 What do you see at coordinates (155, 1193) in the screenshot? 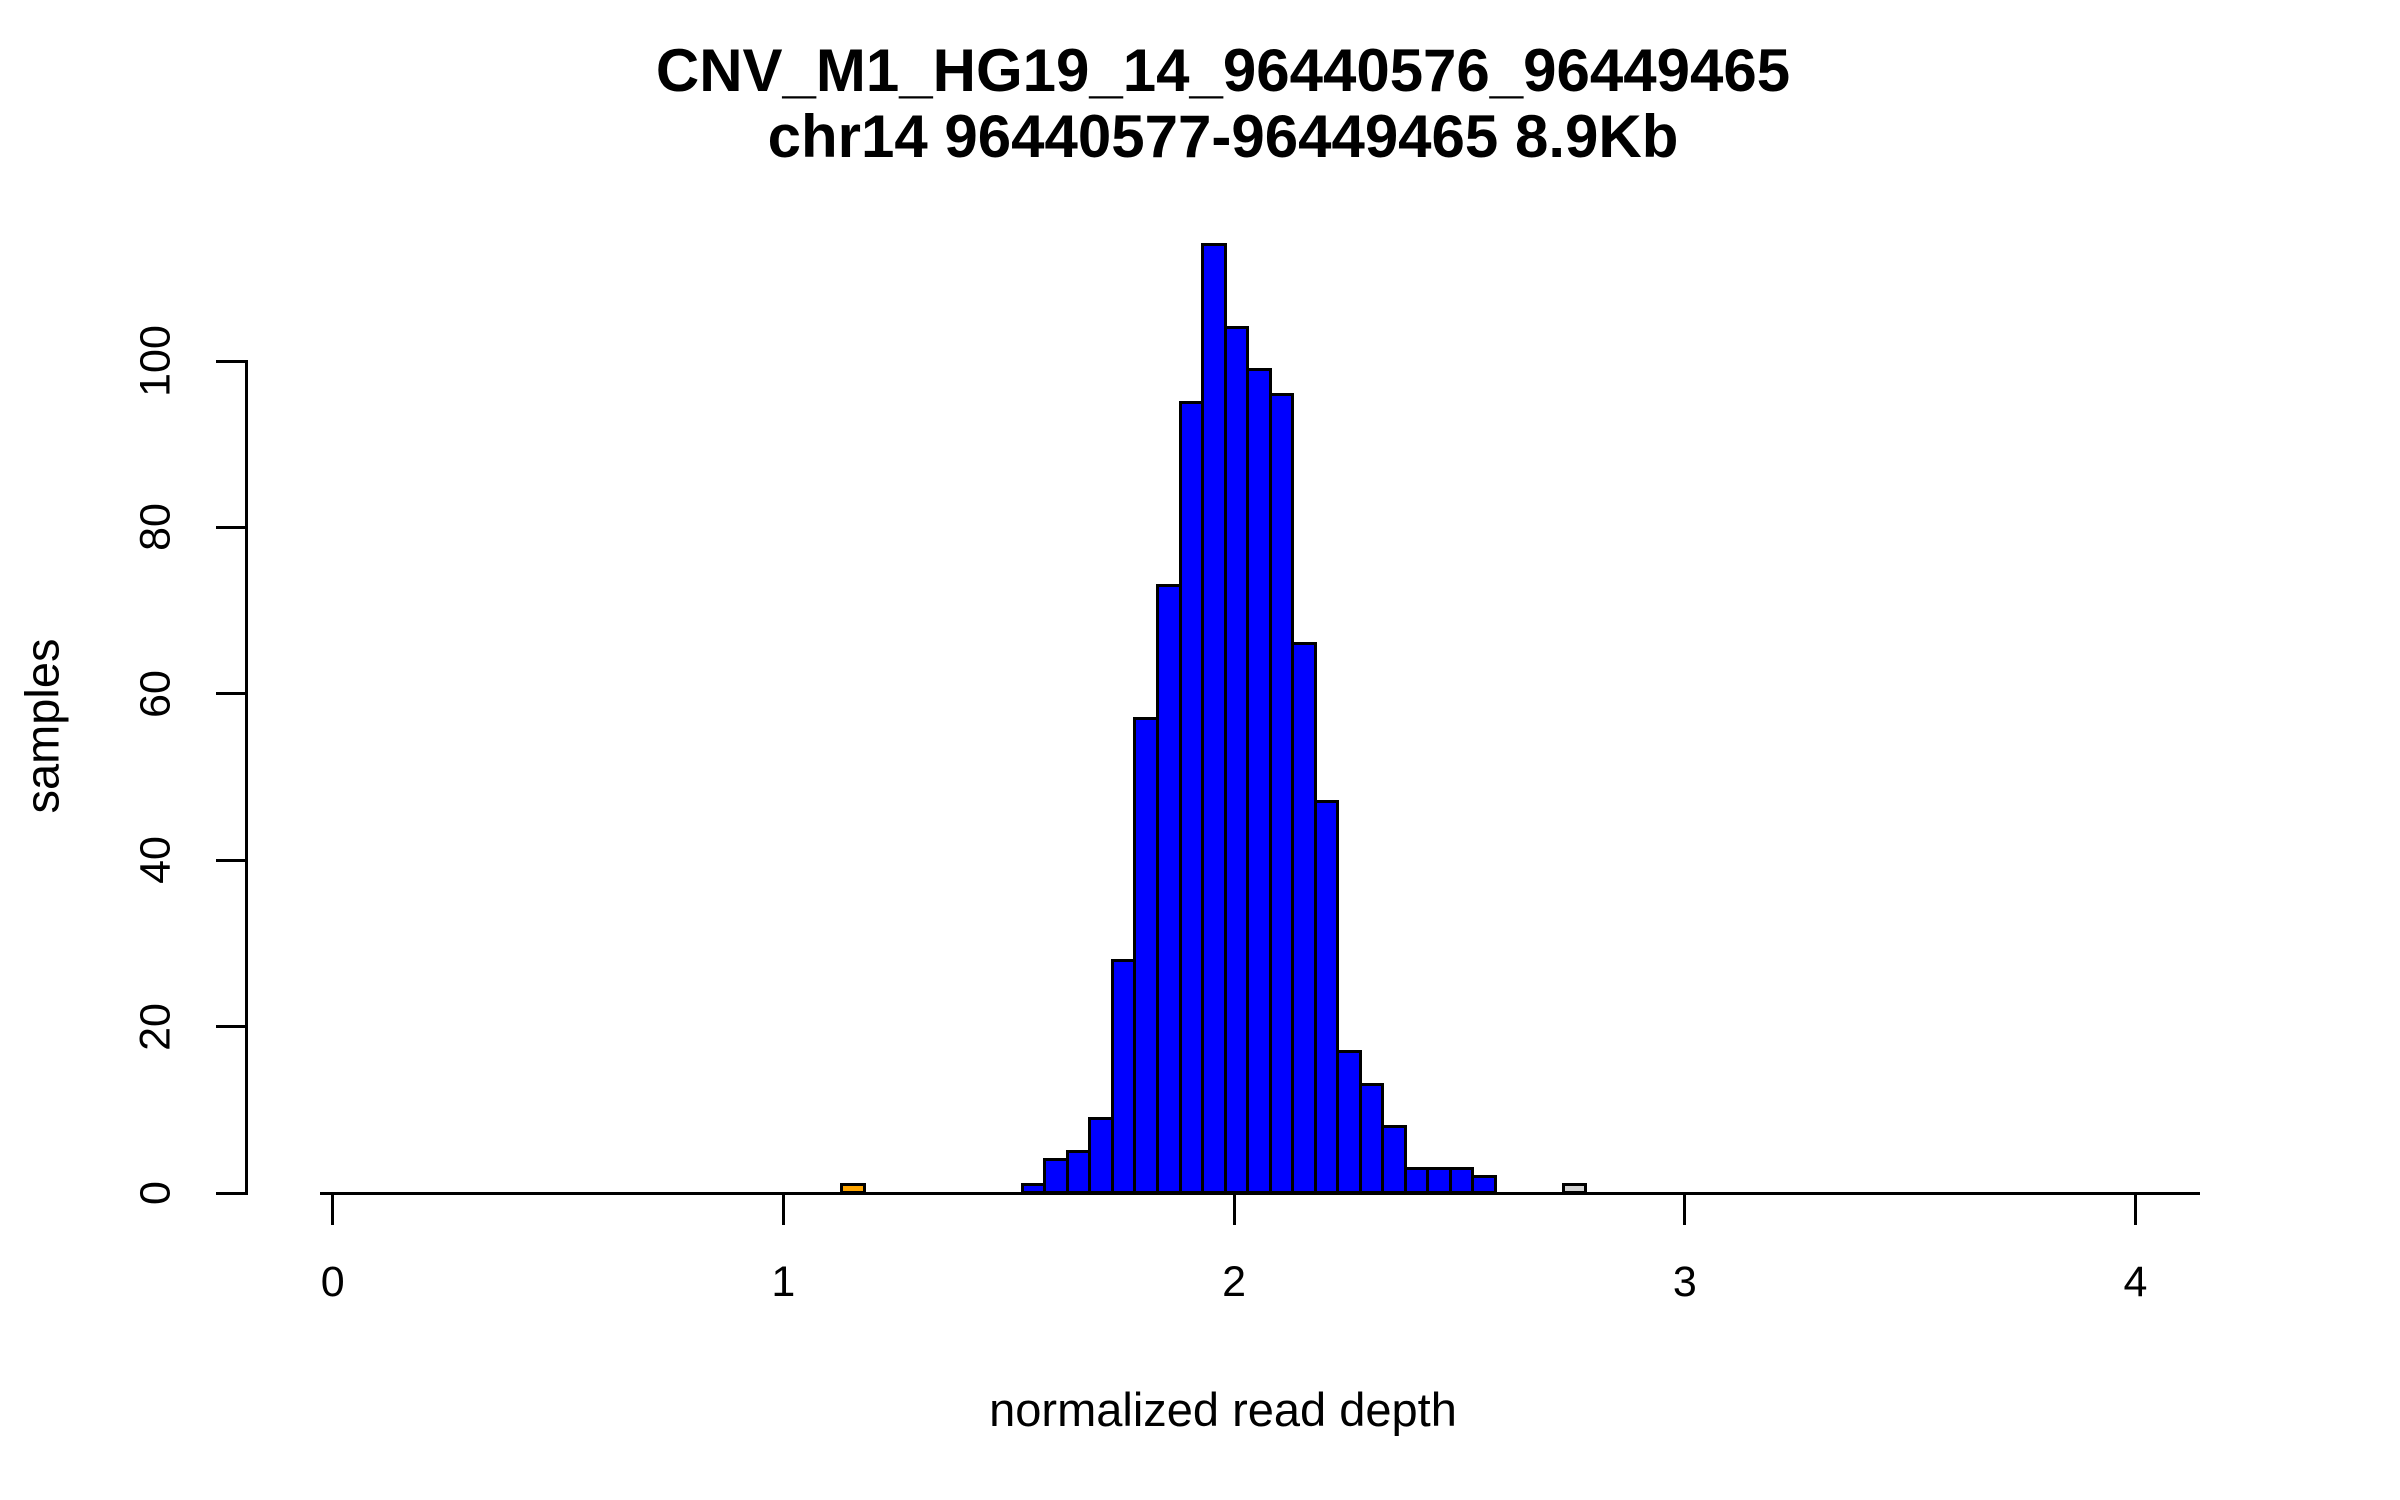
I see `y-tick-label: 0` at bounding box center [155, 1193].